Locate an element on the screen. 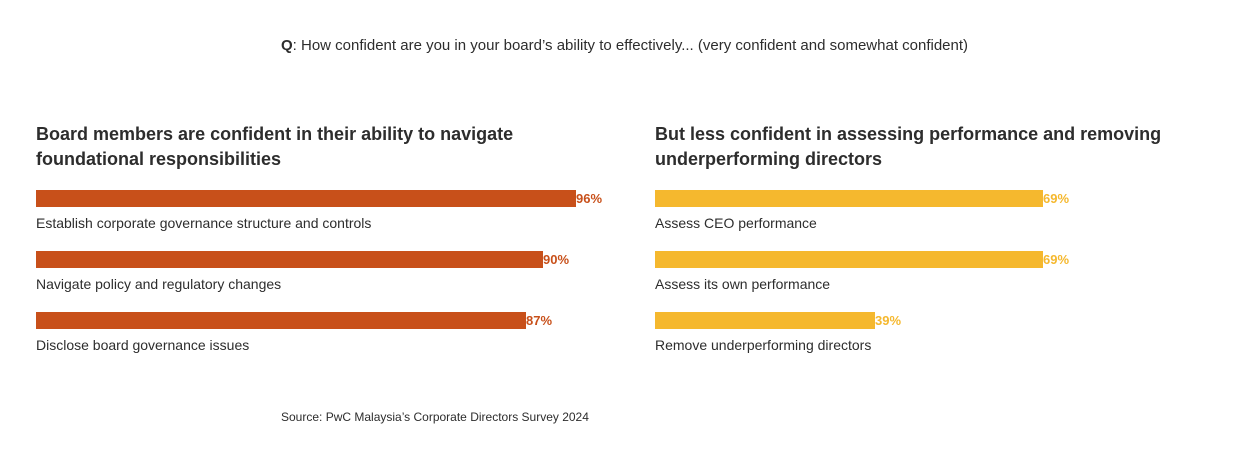 The height and width of the screenshot is (466, 1258). bar-row: 69% Assess its own performance is located at coordinates (935, 276).